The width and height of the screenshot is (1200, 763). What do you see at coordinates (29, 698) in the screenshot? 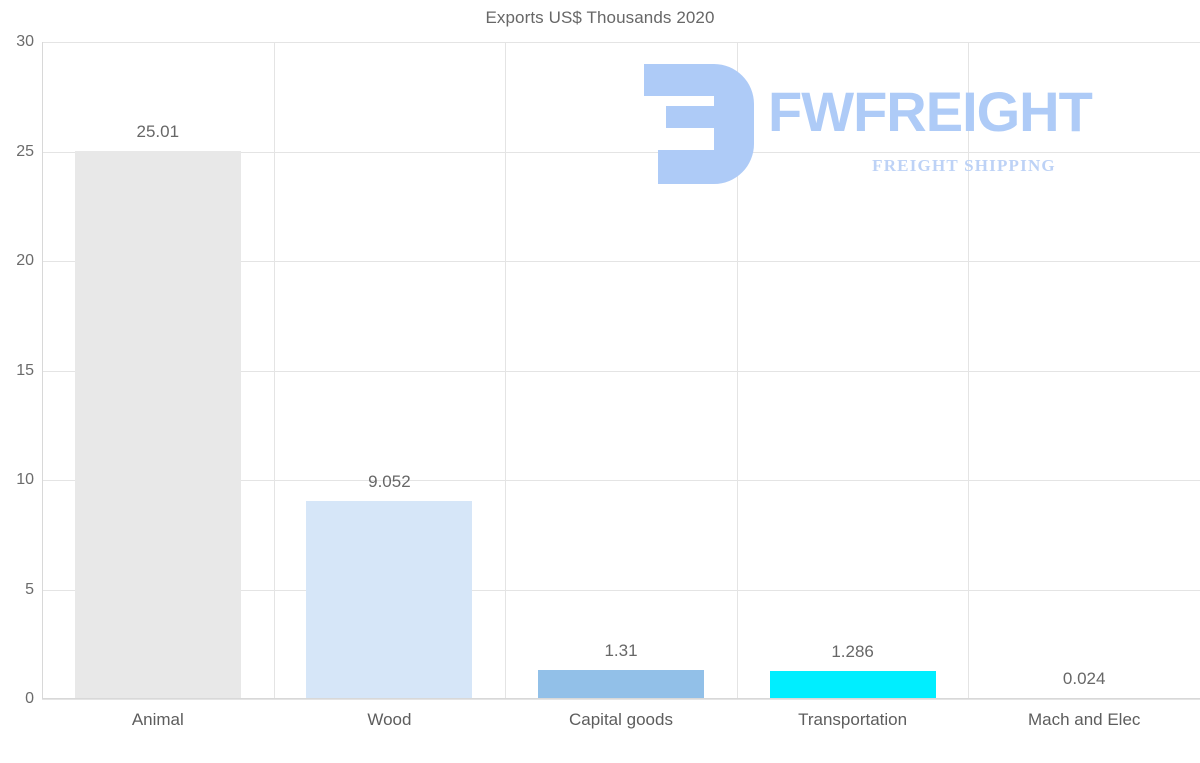
I see `y-tick-label-0: 0` at bounding box center [29, 698].